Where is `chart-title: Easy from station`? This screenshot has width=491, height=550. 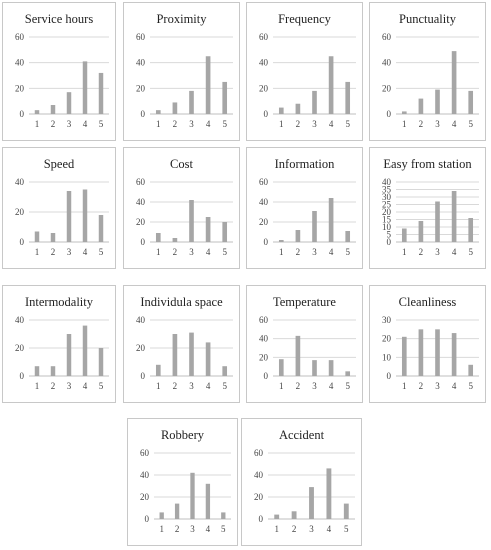 chart-title: Easy from station is located at coordinates (427, 164).